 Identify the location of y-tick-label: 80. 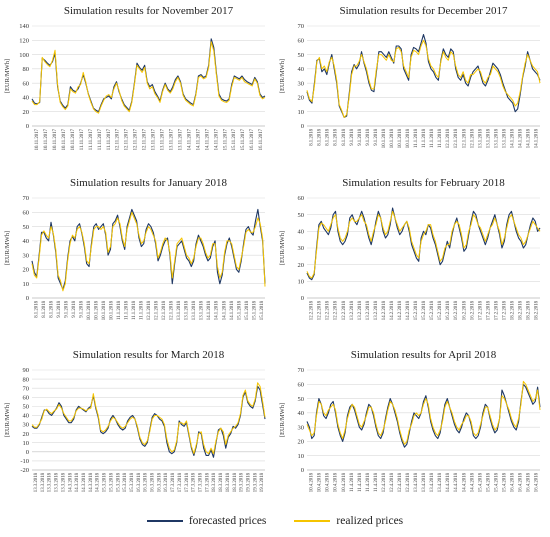
(26, 69).